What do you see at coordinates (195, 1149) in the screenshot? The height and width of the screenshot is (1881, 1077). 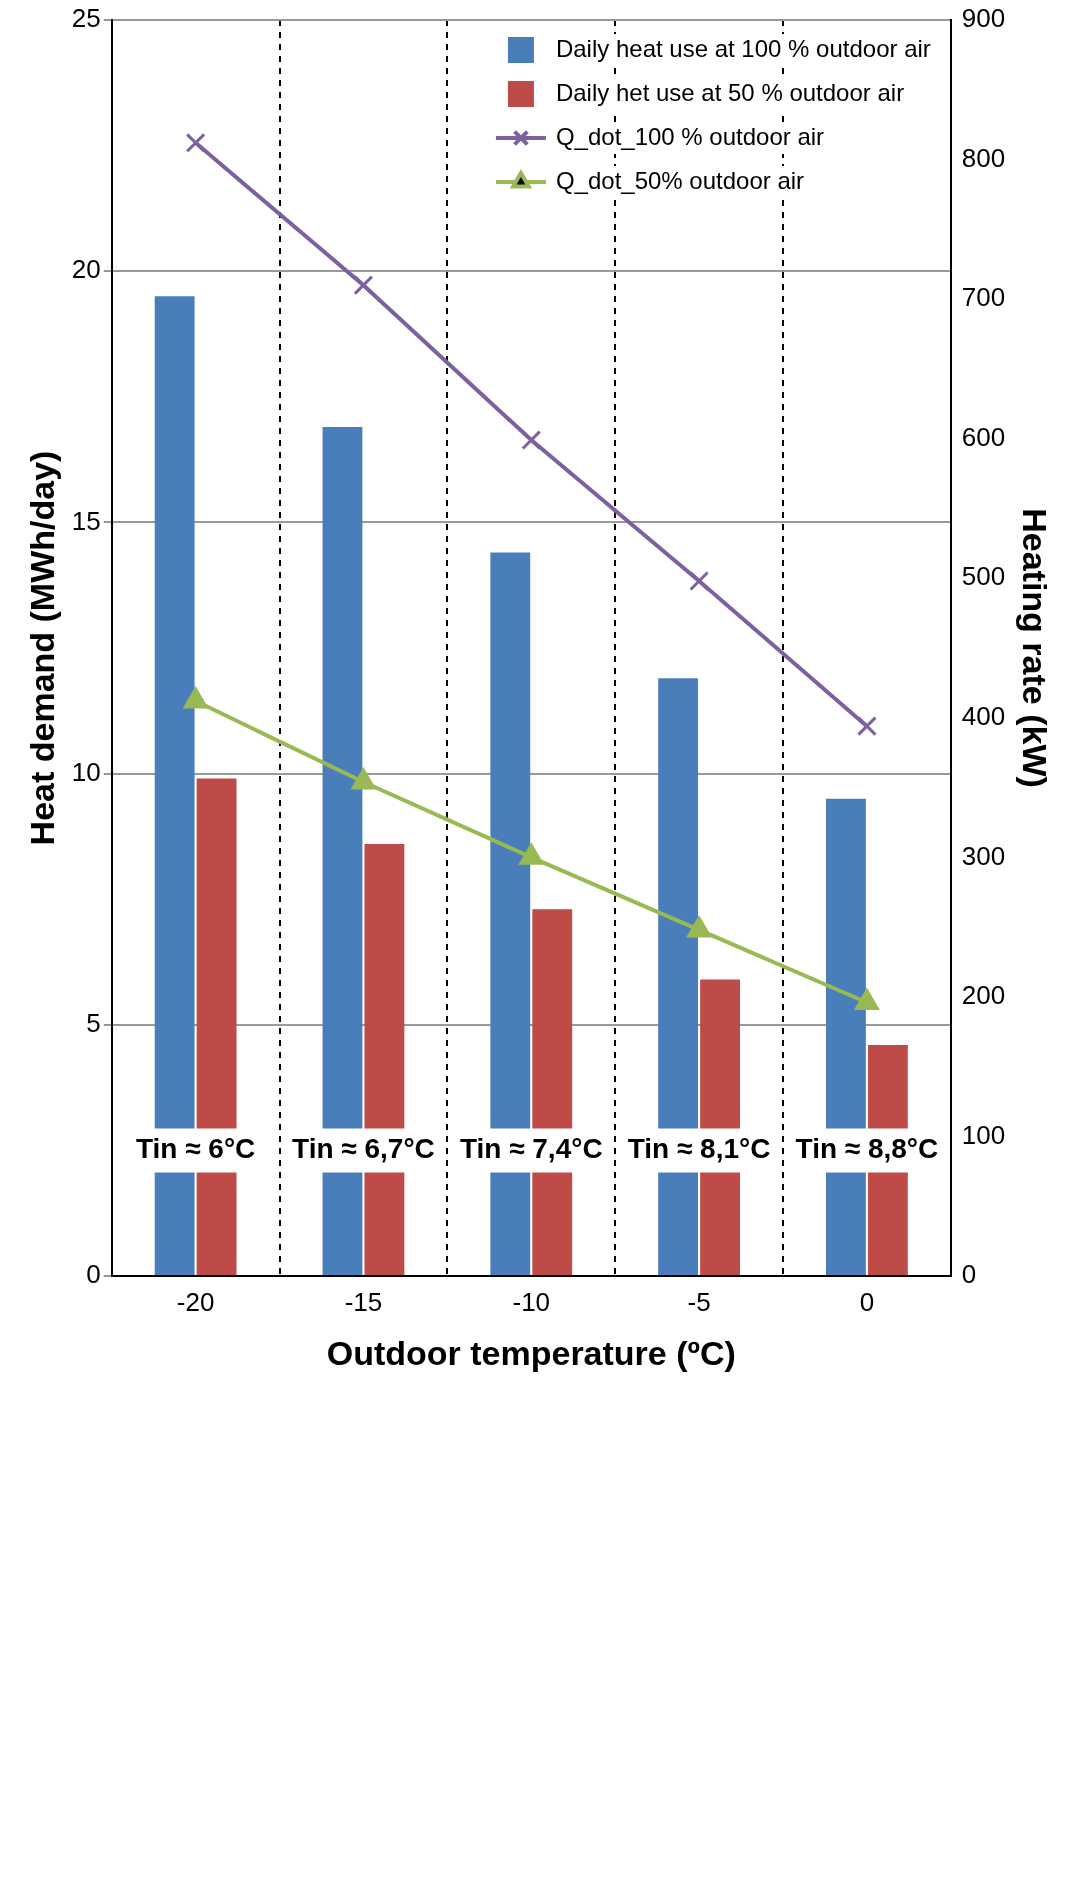 I see `annotation: Tin ≈ 6°C` at bounding box center [195, 1149].